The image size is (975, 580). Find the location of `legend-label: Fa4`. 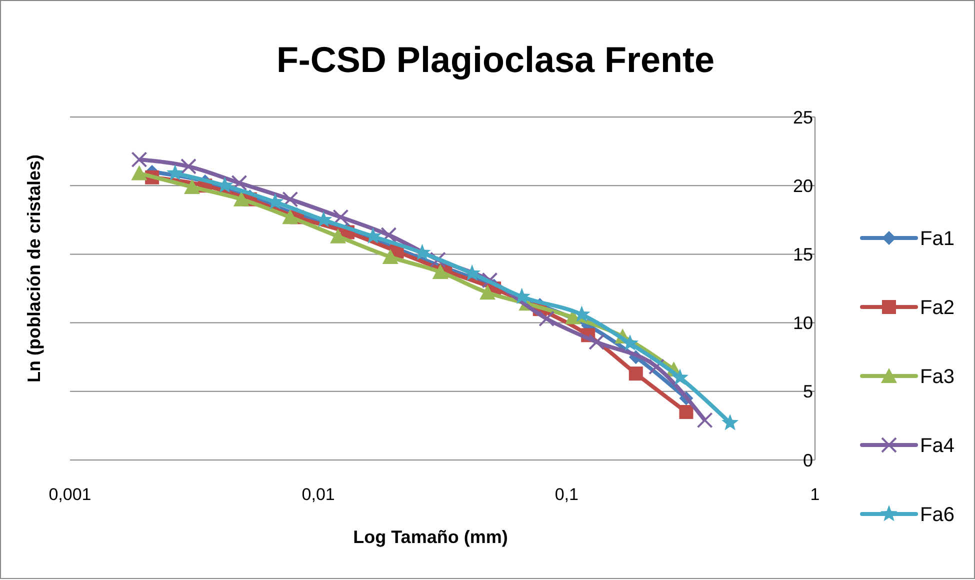

legend-label: Fa4 is located at coordinates (937, 446).